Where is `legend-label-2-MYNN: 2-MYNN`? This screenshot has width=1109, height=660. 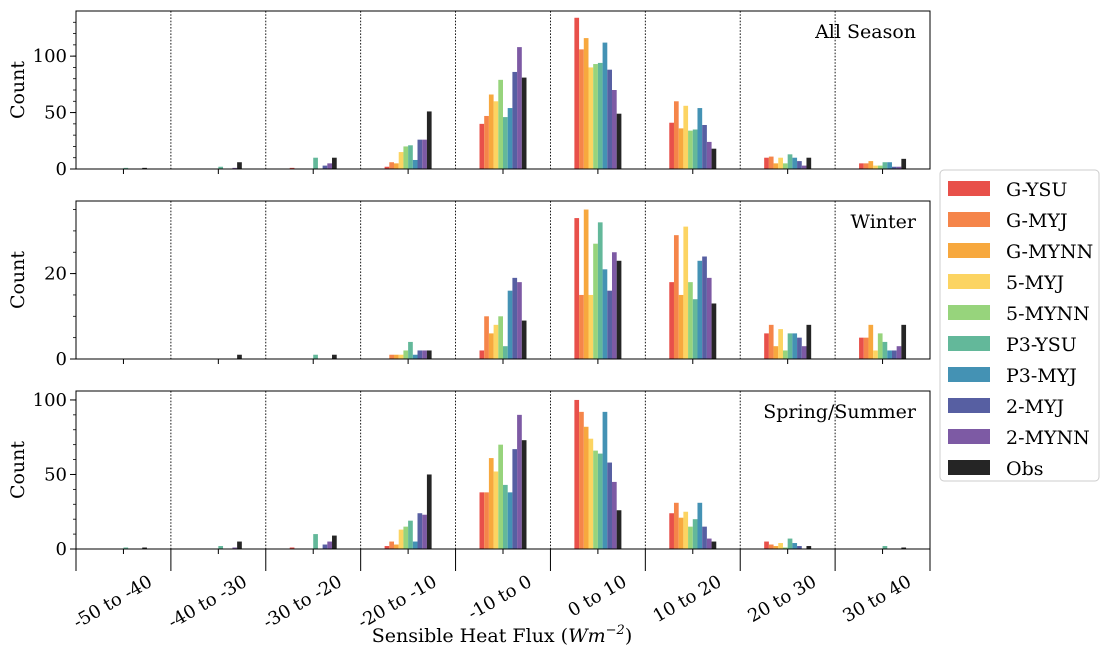 legend-label-2-MYNN: 2-MYNN is located at coordinates (1048, 438).